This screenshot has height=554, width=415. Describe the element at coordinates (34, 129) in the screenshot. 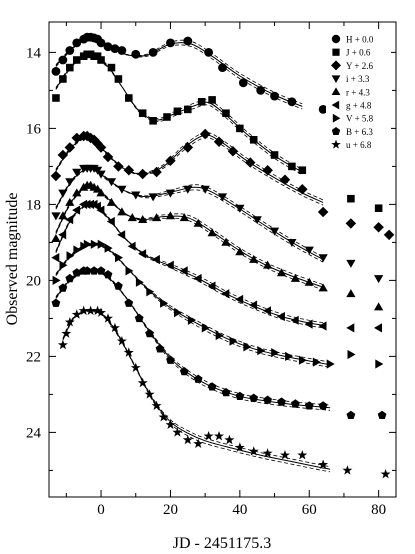

I see `y-tick-label: 16` at that location.